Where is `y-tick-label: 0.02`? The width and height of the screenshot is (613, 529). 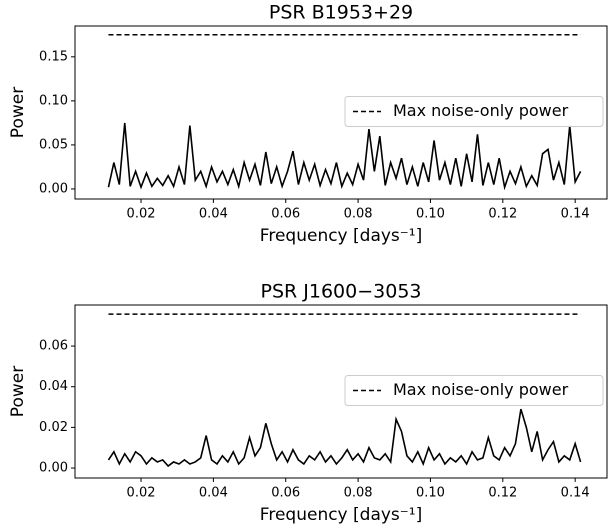
y-tick-label: 0.02 is located at coordinates (53, 427).